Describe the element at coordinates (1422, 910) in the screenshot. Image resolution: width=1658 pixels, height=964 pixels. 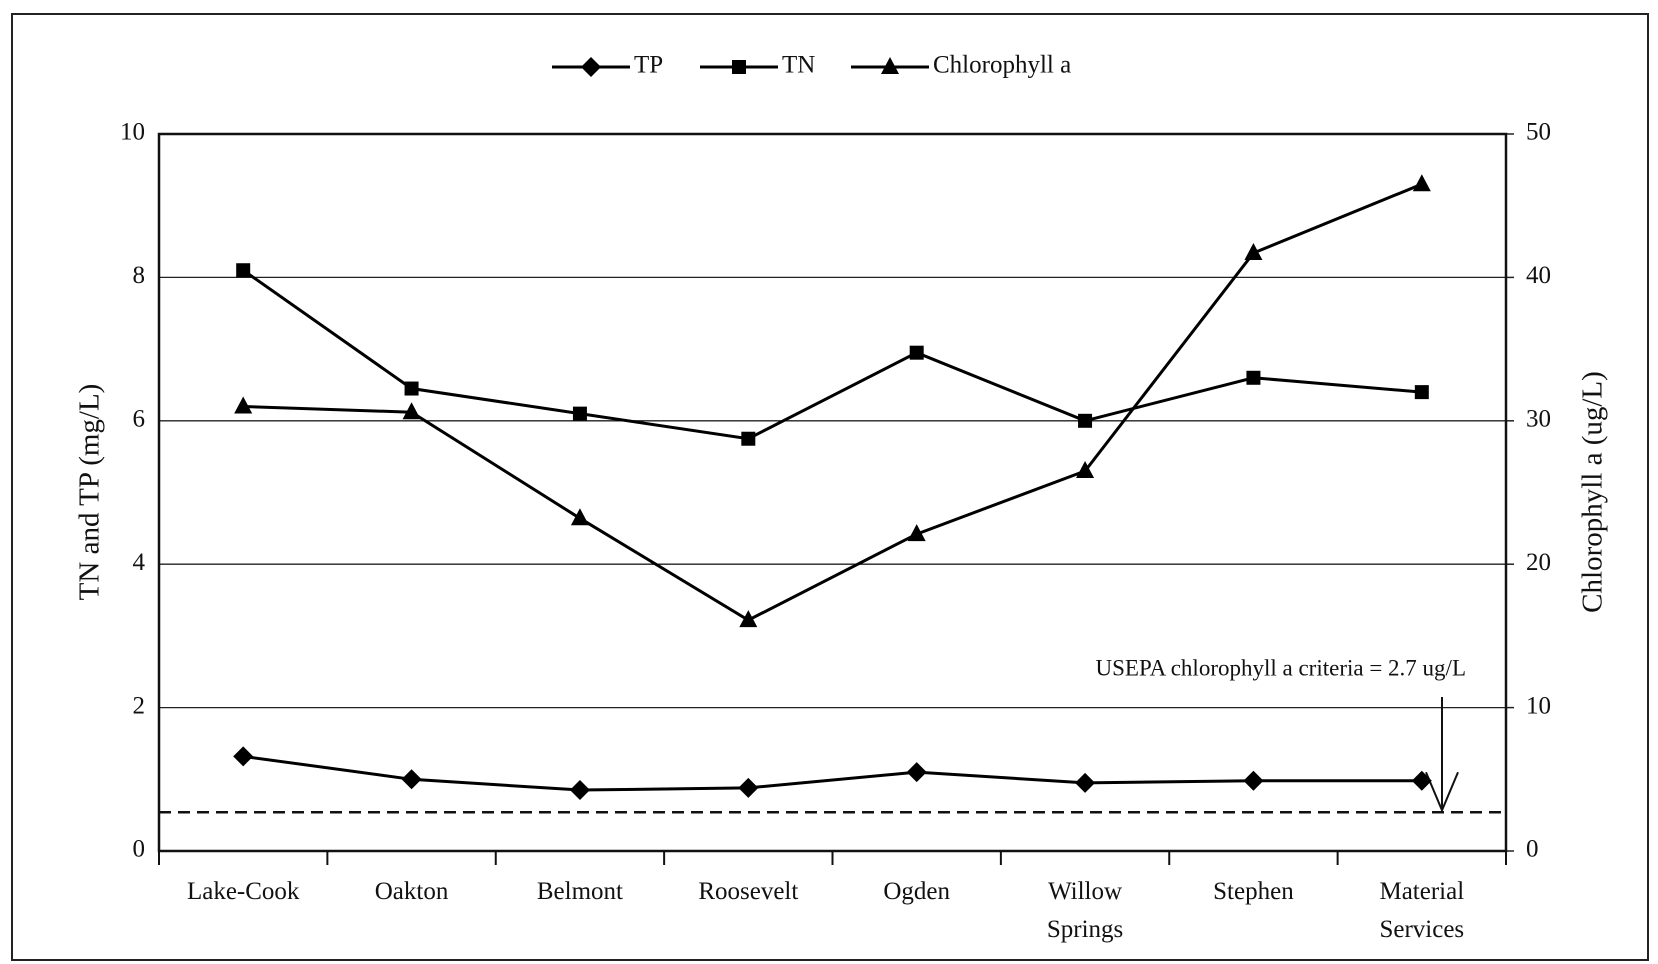
I see `x-tick-label: Material Services` at that location.